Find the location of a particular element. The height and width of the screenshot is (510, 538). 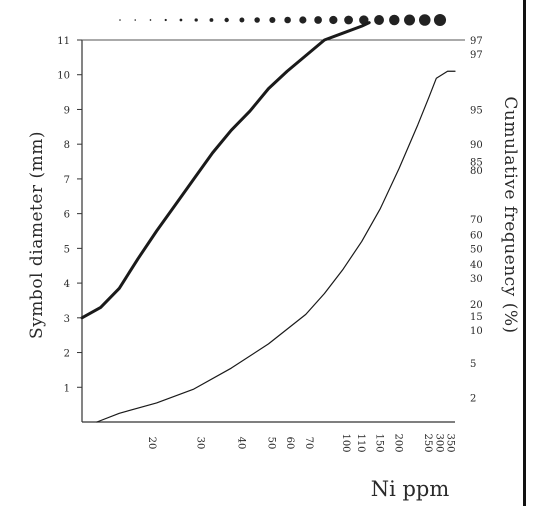

left-axis-ticks: 1 2 3 4 5 6 7 8 9 10 11 is located at coordinates (69, 215).